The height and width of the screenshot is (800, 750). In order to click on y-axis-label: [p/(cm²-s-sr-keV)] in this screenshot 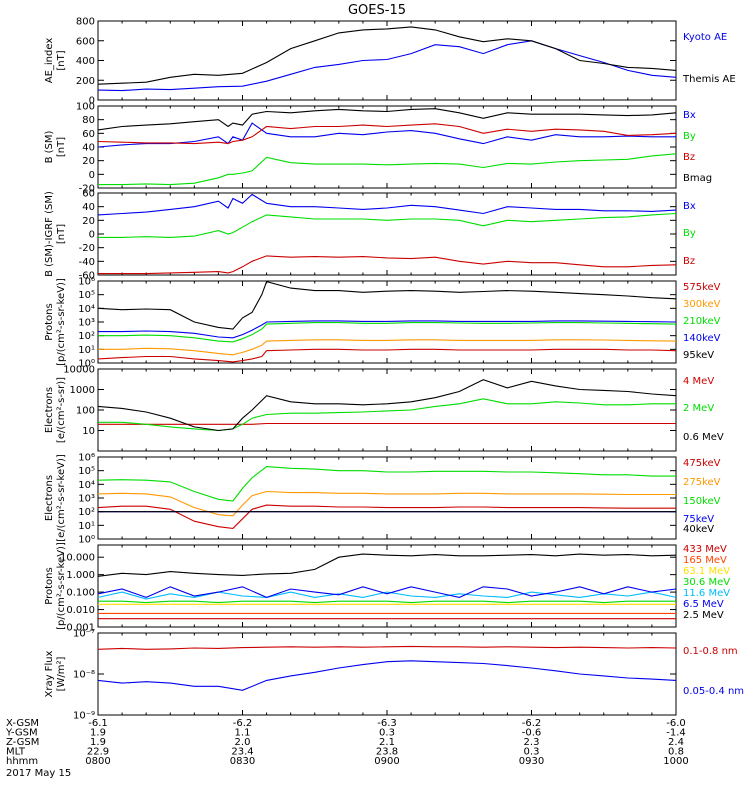, I will do `click(61, 322)`.